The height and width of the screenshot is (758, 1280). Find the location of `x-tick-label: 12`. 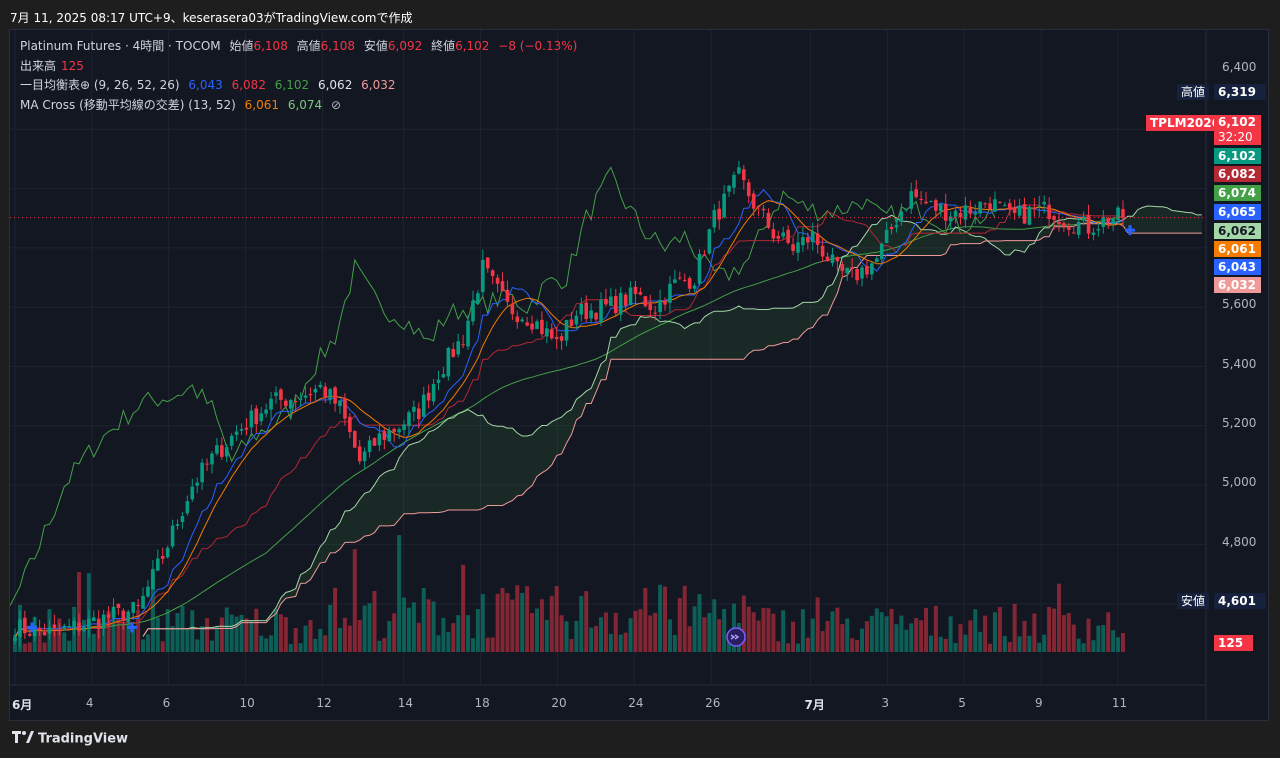

x-tick-label: 12 is located at coordinates (324, 703).